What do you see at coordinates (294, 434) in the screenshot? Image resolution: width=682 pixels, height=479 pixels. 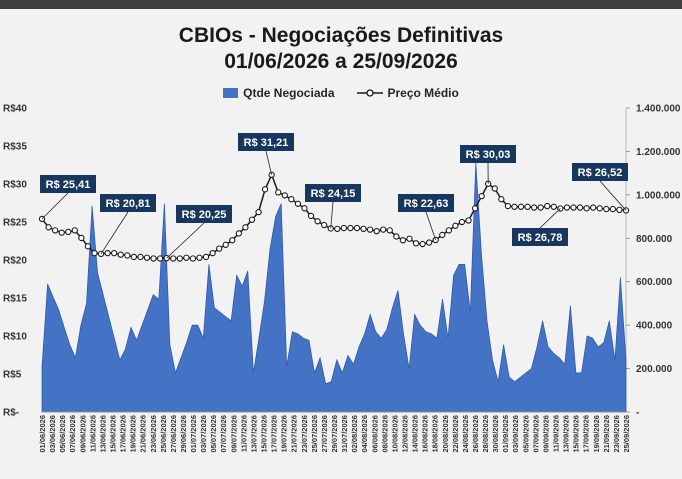 I see `x-tick-label: 21/07/2026` at bounding box center [294, 434].